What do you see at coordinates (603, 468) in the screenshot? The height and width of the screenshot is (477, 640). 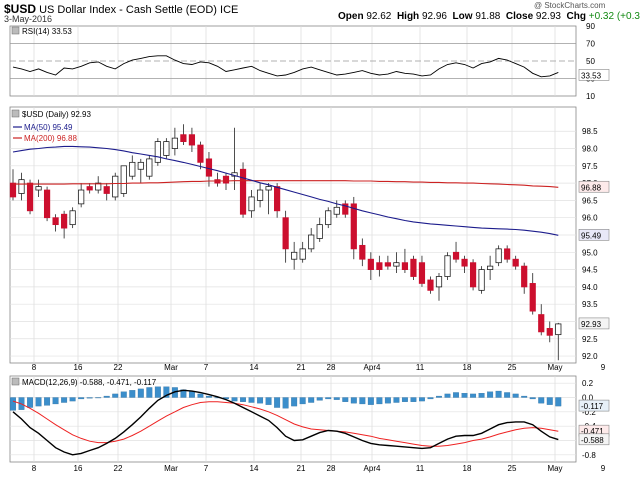 I see `macd-x-tick-label: 9` at bounding box center [603, 468].